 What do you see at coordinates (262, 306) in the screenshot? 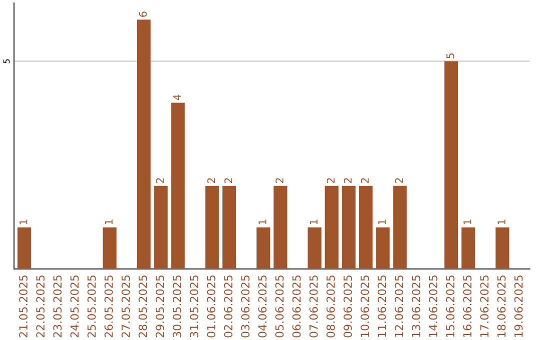
I see `x-tick-label: 04.06.2025` at bounding box center [262, 306].